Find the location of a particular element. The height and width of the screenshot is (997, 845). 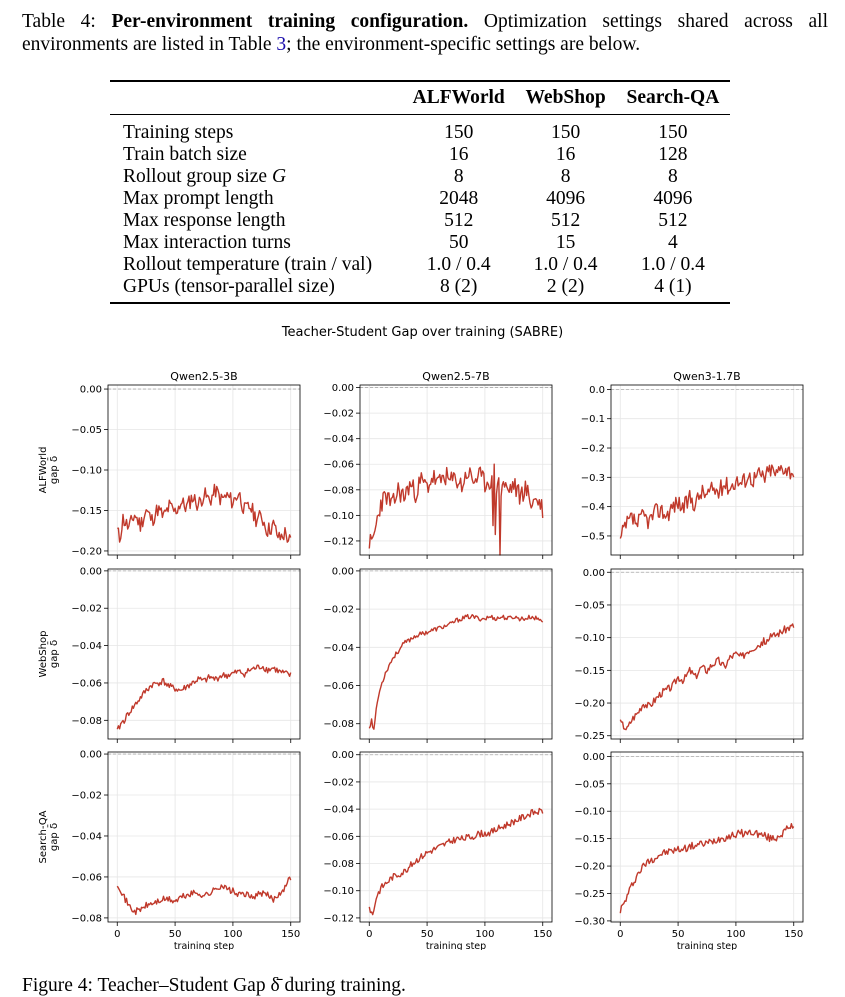

table-cell: 16 is located at coordinates (565, 154).